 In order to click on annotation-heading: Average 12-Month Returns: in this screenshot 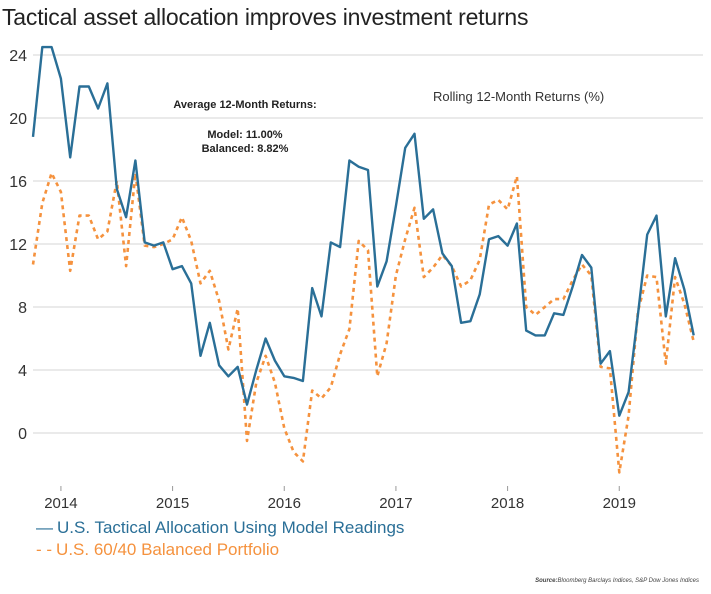, I will do `click(244, 105)`.